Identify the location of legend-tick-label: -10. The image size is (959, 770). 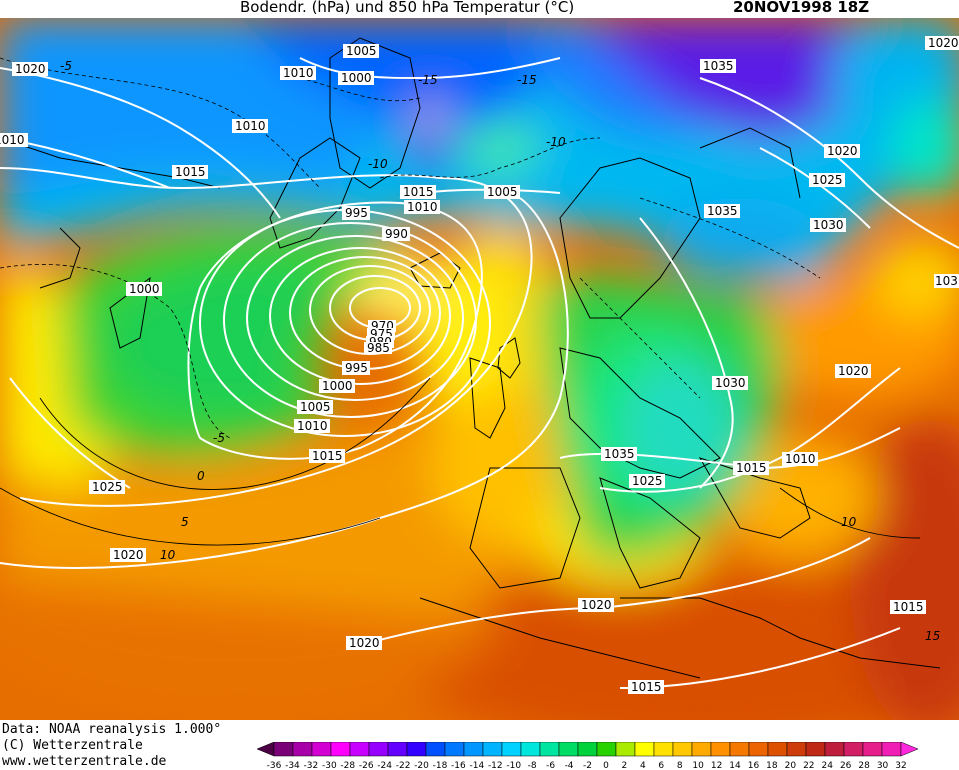
(513, 765).